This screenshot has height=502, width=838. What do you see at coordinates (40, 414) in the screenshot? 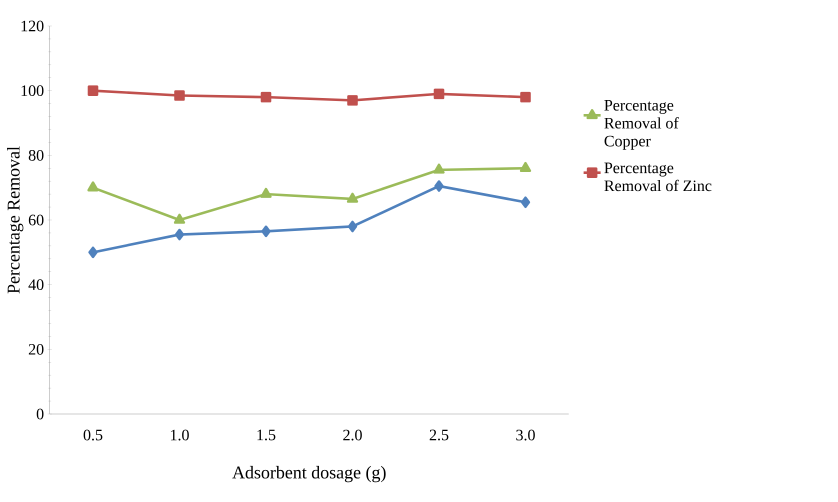
I see `y-tick-label: 0` at bounding box center [40, 414].